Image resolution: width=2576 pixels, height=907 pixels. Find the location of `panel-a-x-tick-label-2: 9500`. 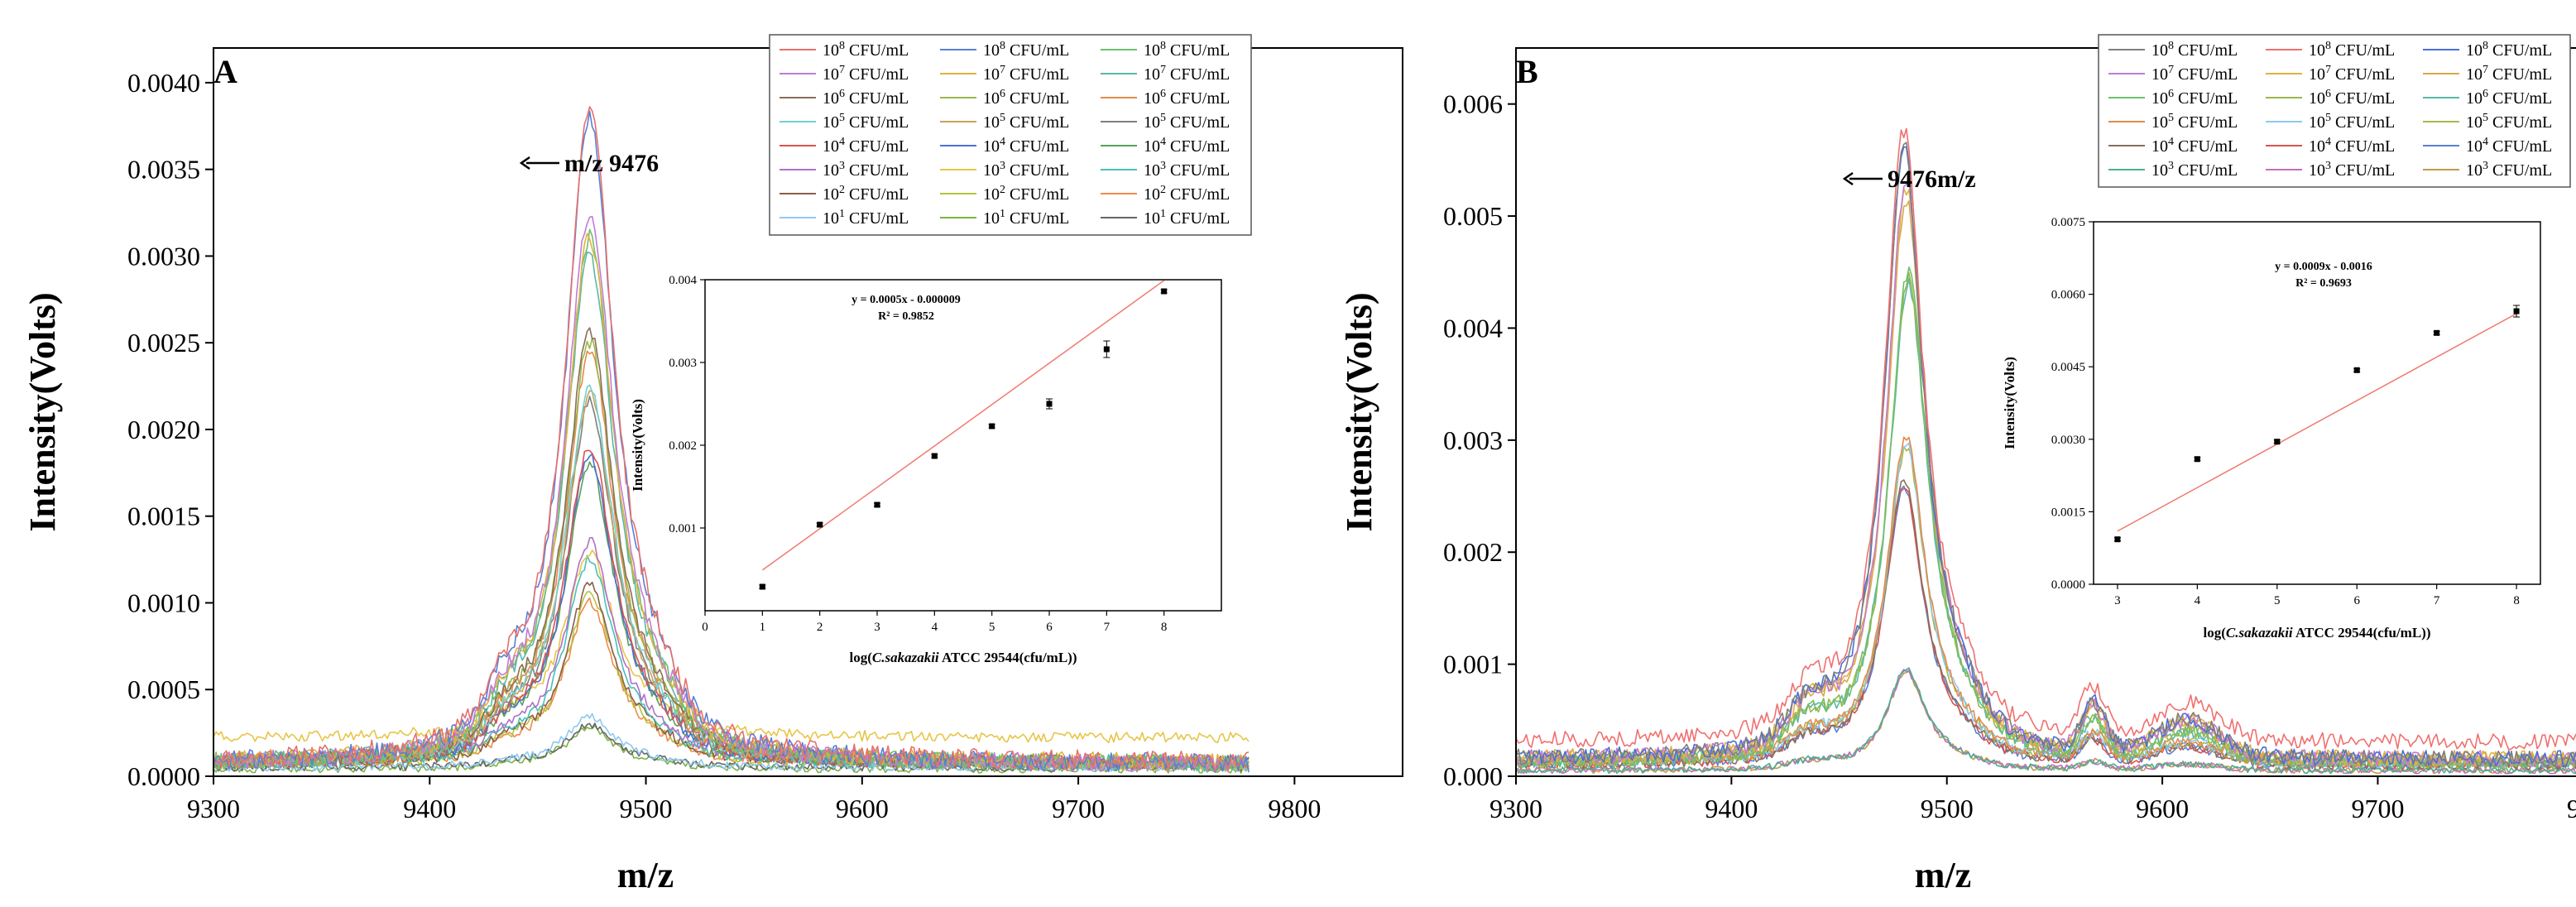

panel-a-x-tick-label-2: 9500 is located at coordinates (647, 808).